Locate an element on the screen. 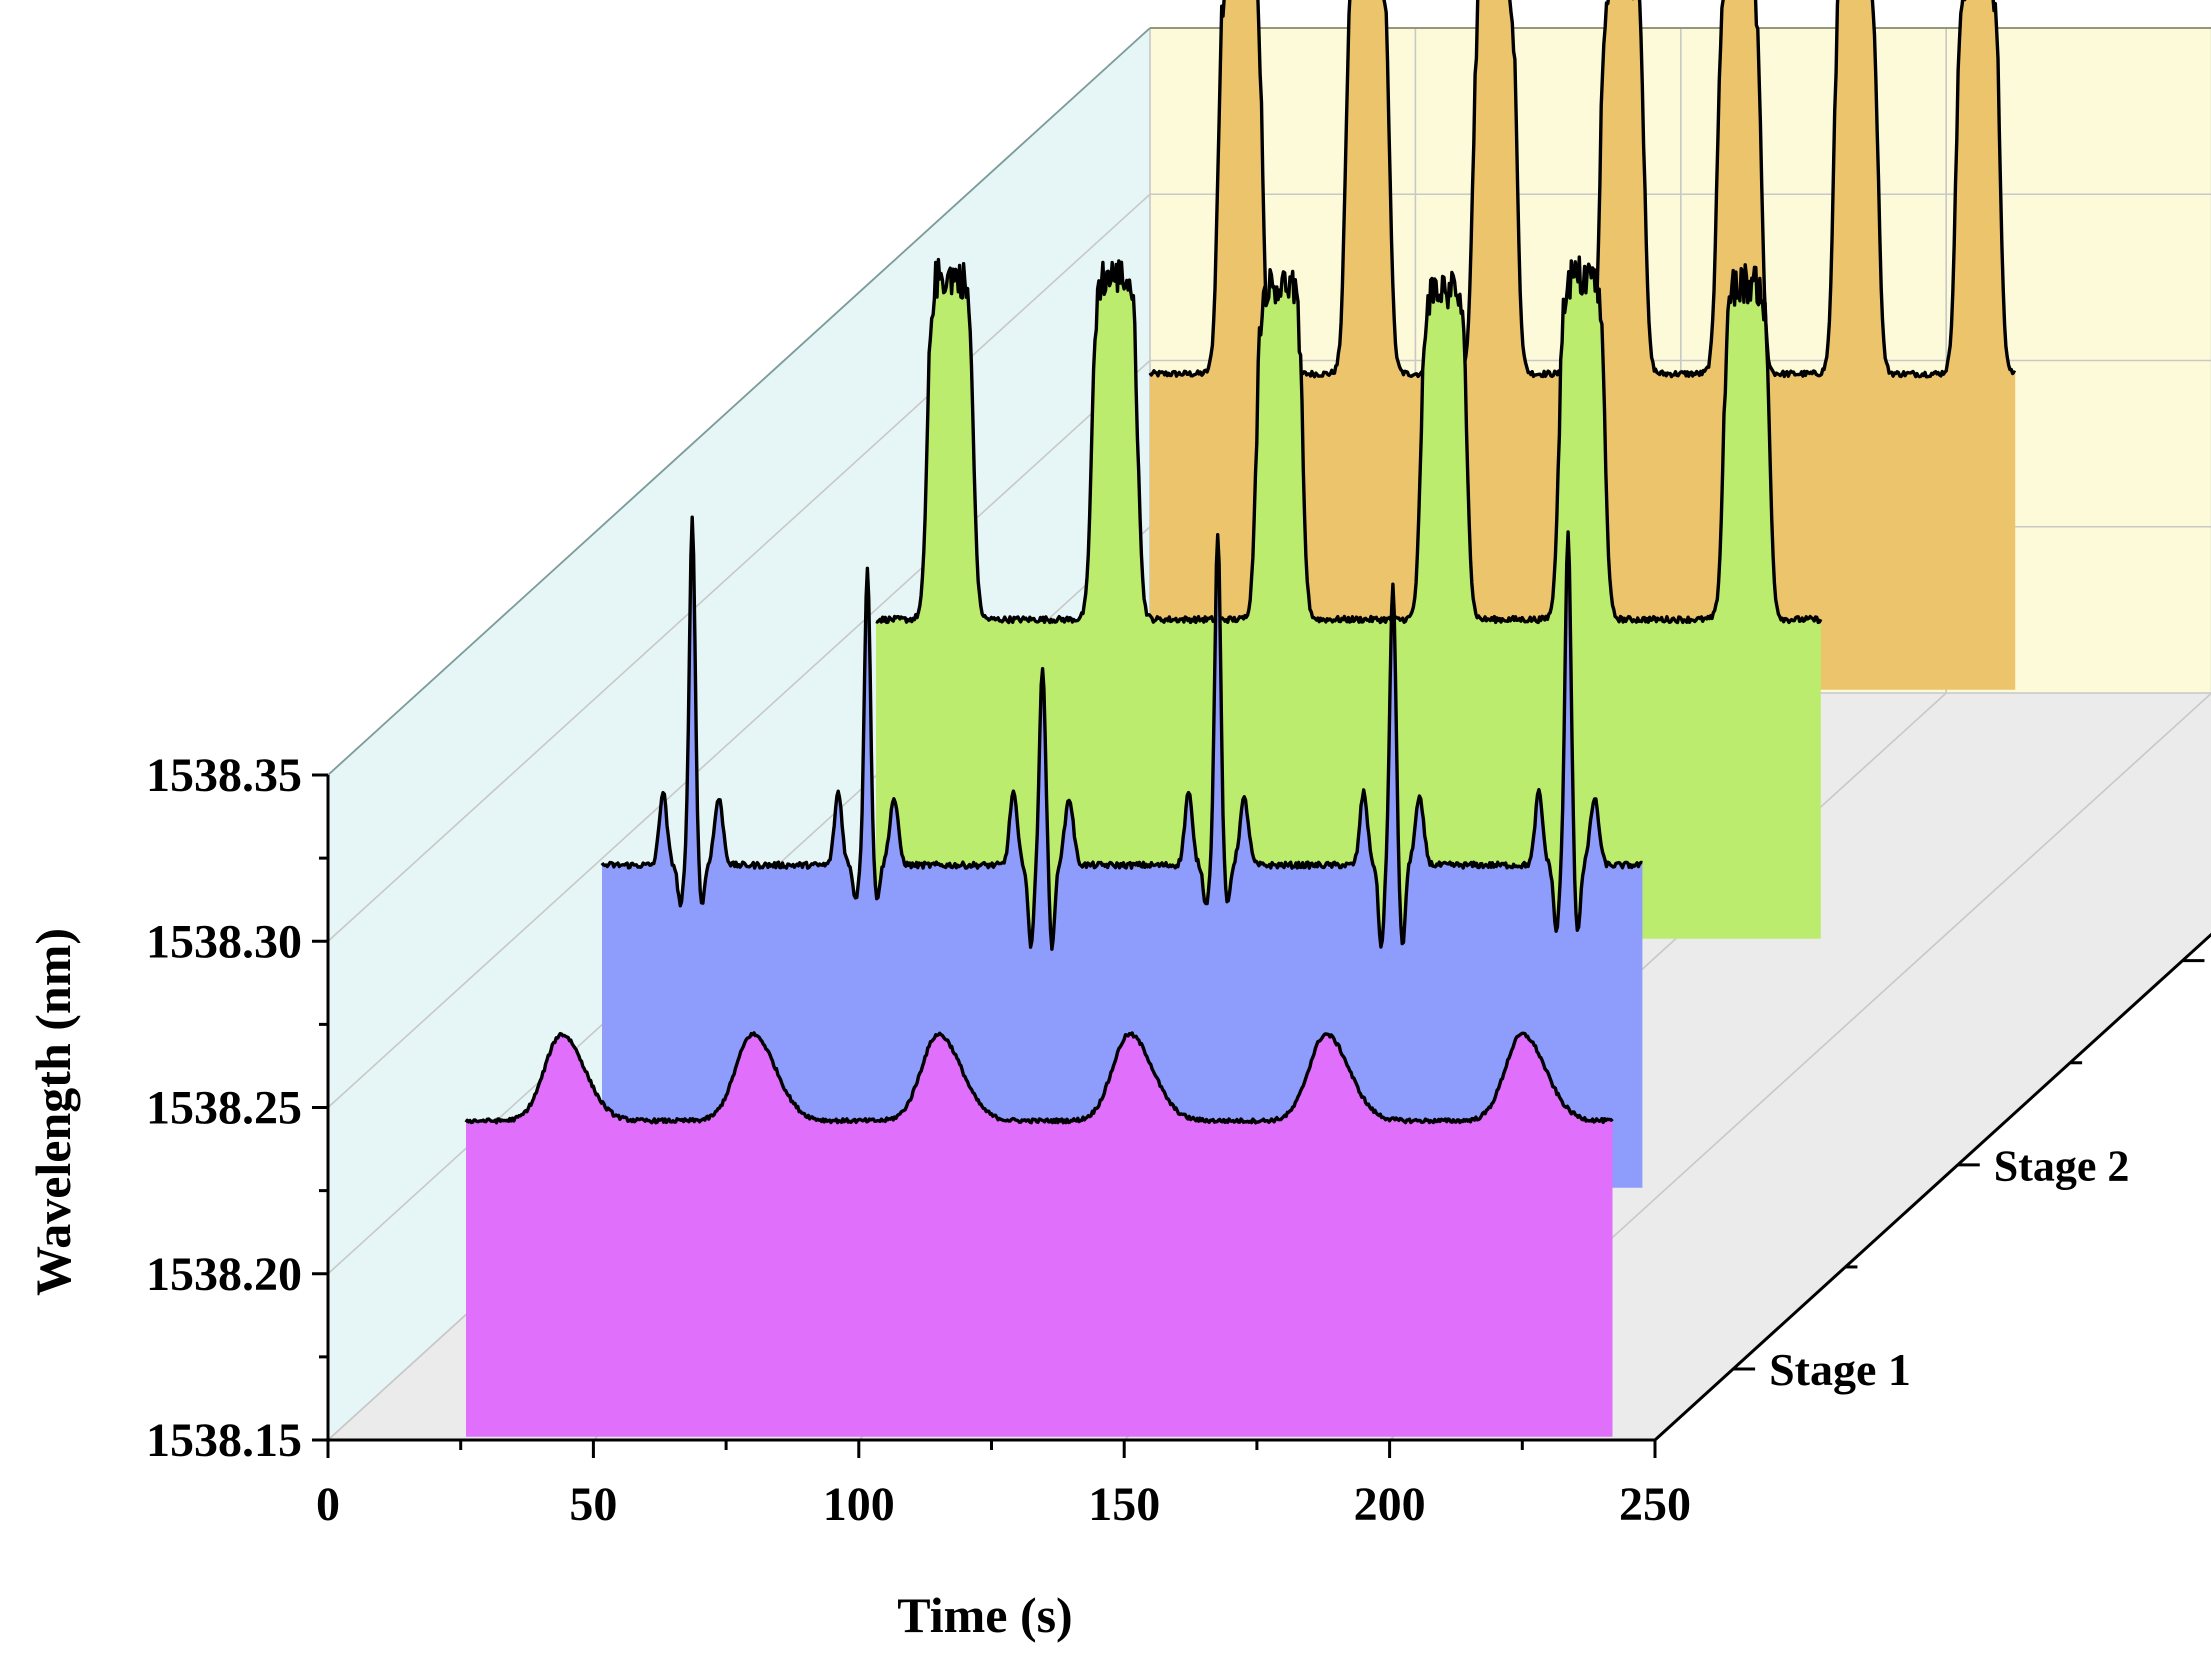 The height and width of the screenshot is (1666, 2211). y-axis-label: Wavelength (nm) is located at coordinates (53, 1112).